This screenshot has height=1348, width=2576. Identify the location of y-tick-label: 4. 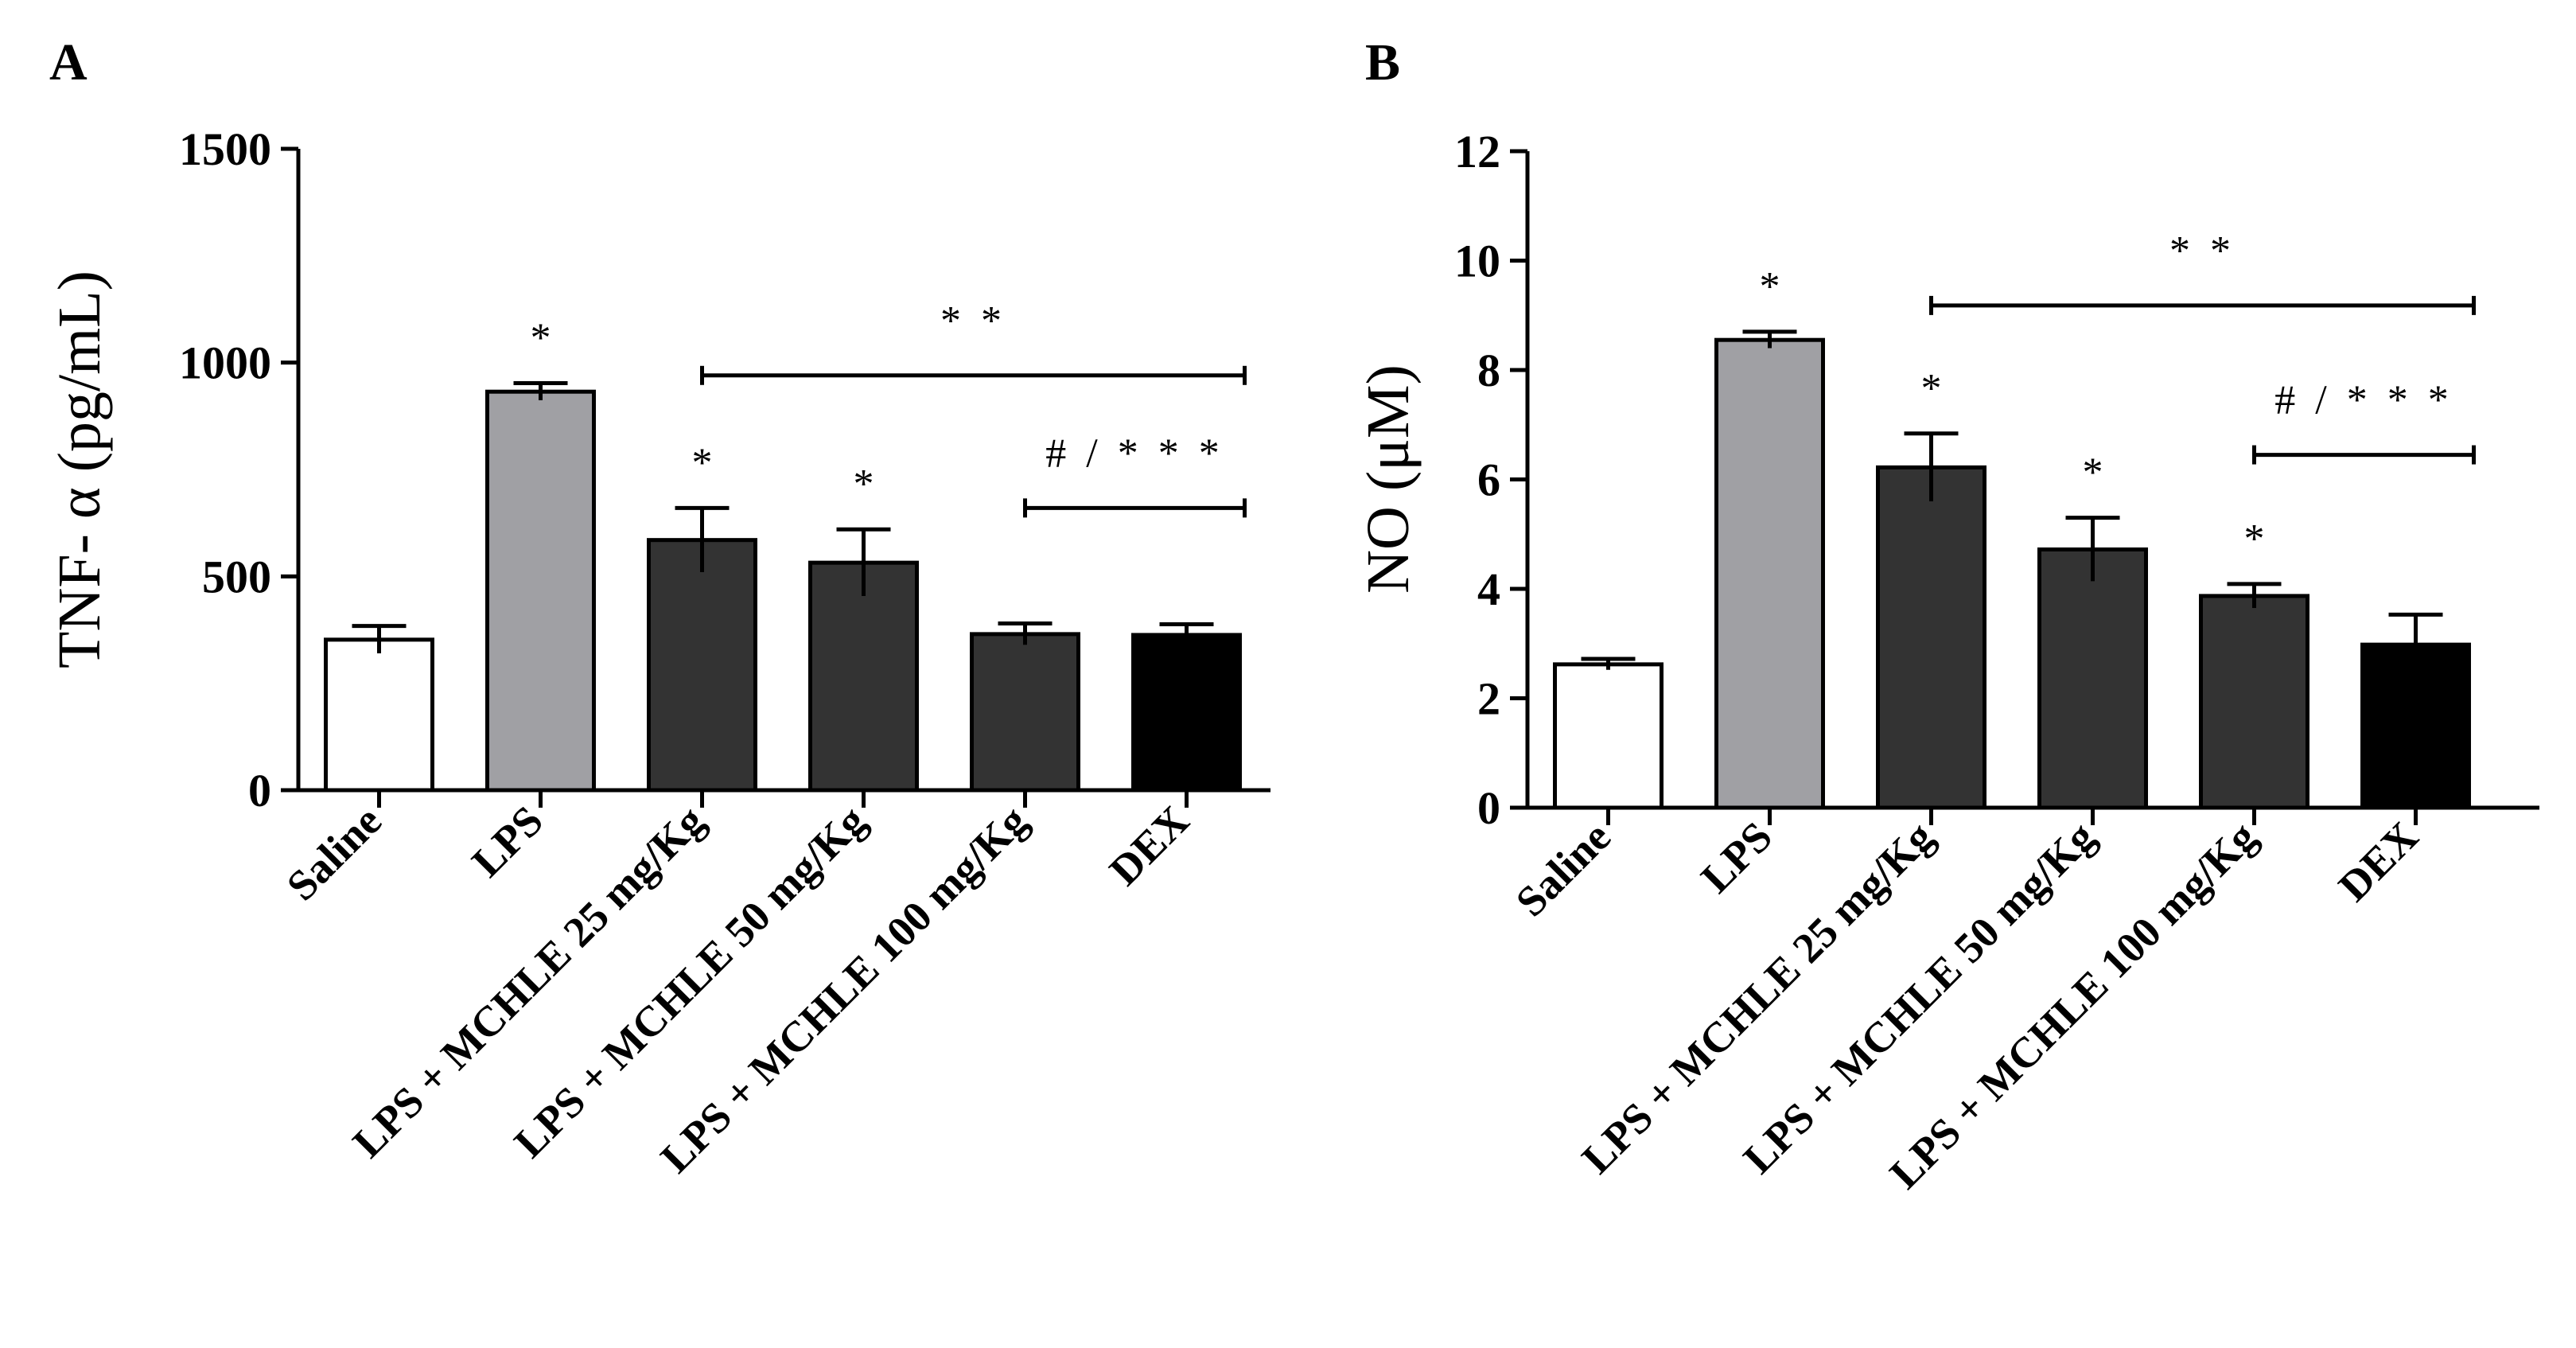
(1489, 589).